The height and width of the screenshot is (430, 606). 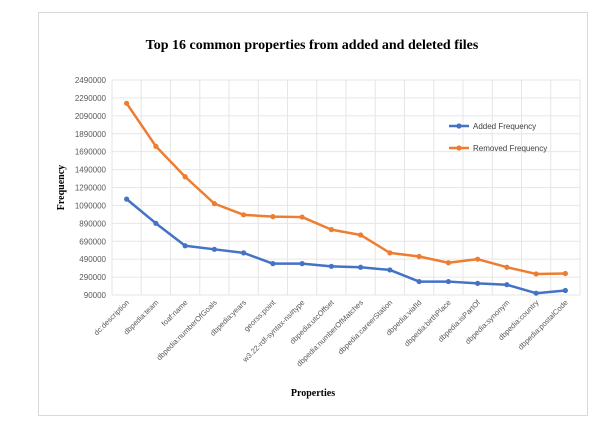 I want to click on y-tick-label: 1290000, so click(x=91, y=188).